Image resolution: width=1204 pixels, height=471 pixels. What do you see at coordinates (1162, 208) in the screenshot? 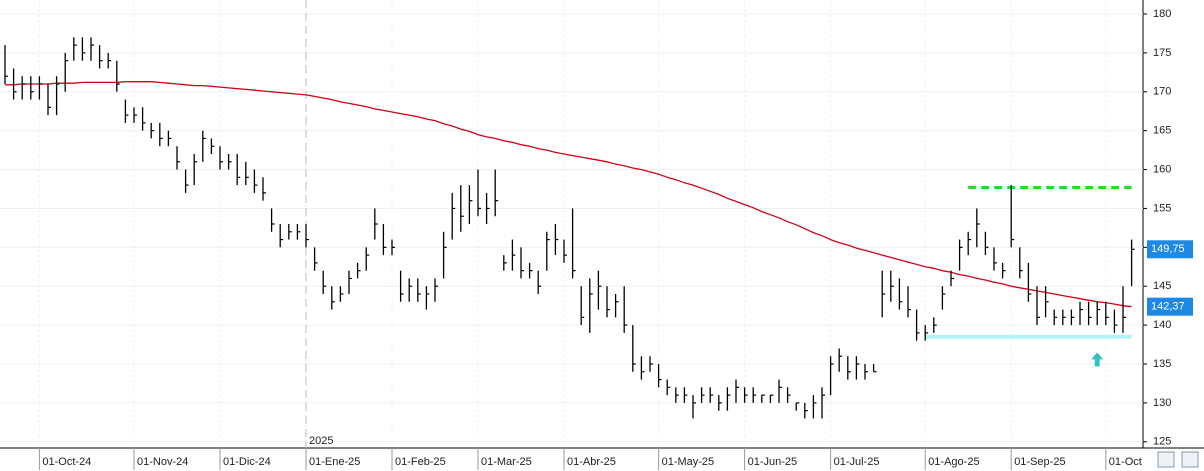
I see `y-tick-label: 155` at bounding box center [1162, 208].